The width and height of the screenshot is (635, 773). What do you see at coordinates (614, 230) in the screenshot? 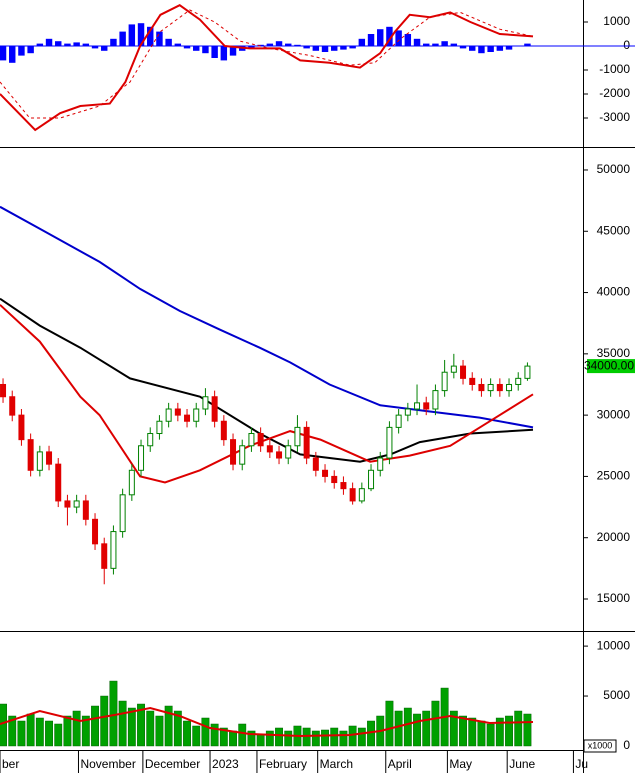
I see `y-tick-label: 45000` at bounding box center [614, 230].